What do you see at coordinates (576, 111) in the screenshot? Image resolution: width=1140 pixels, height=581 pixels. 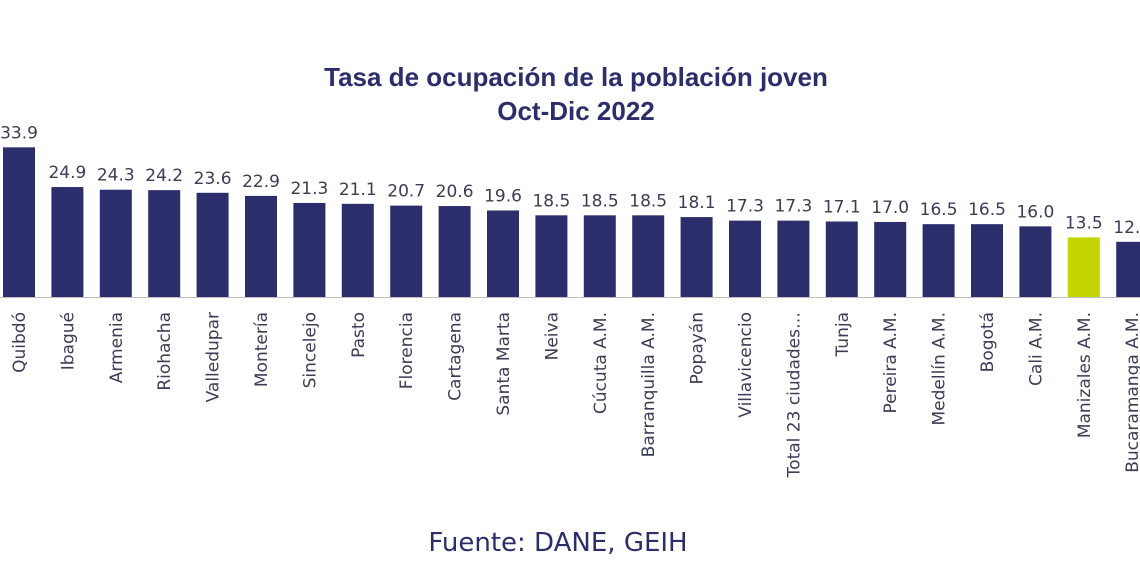 I see `chart-title-line-2: Oct-Dic 2022` at bounding box center [576, 111].